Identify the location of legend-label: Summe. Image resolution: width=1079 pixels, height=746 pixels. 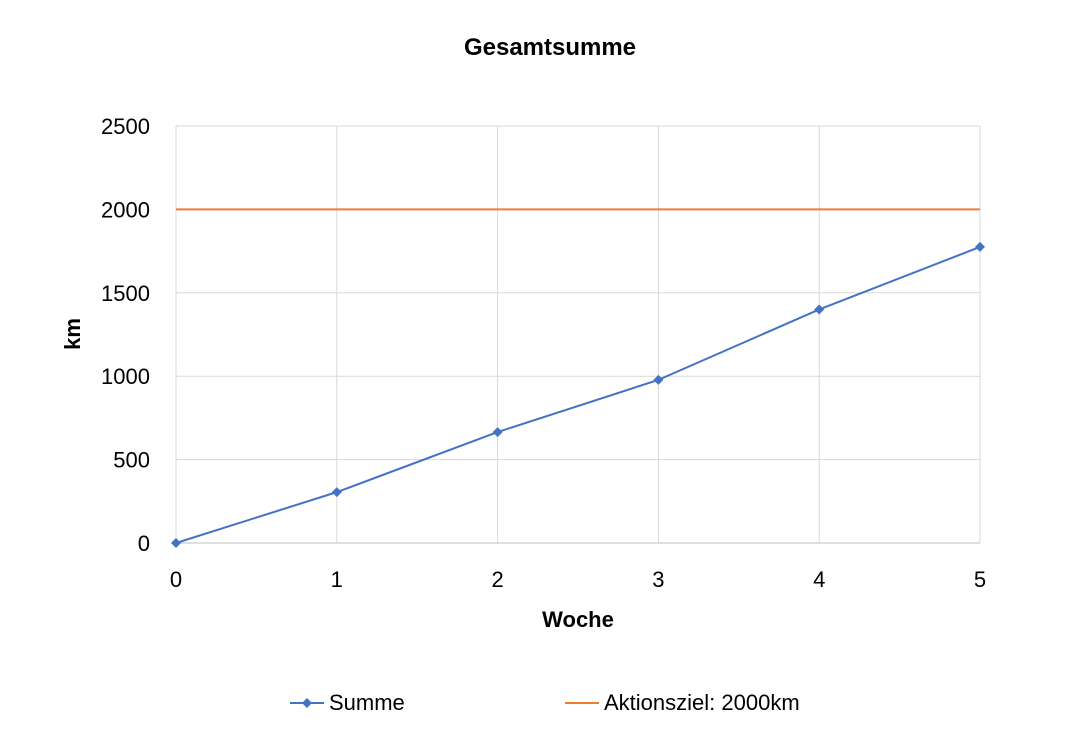
(367, 702).